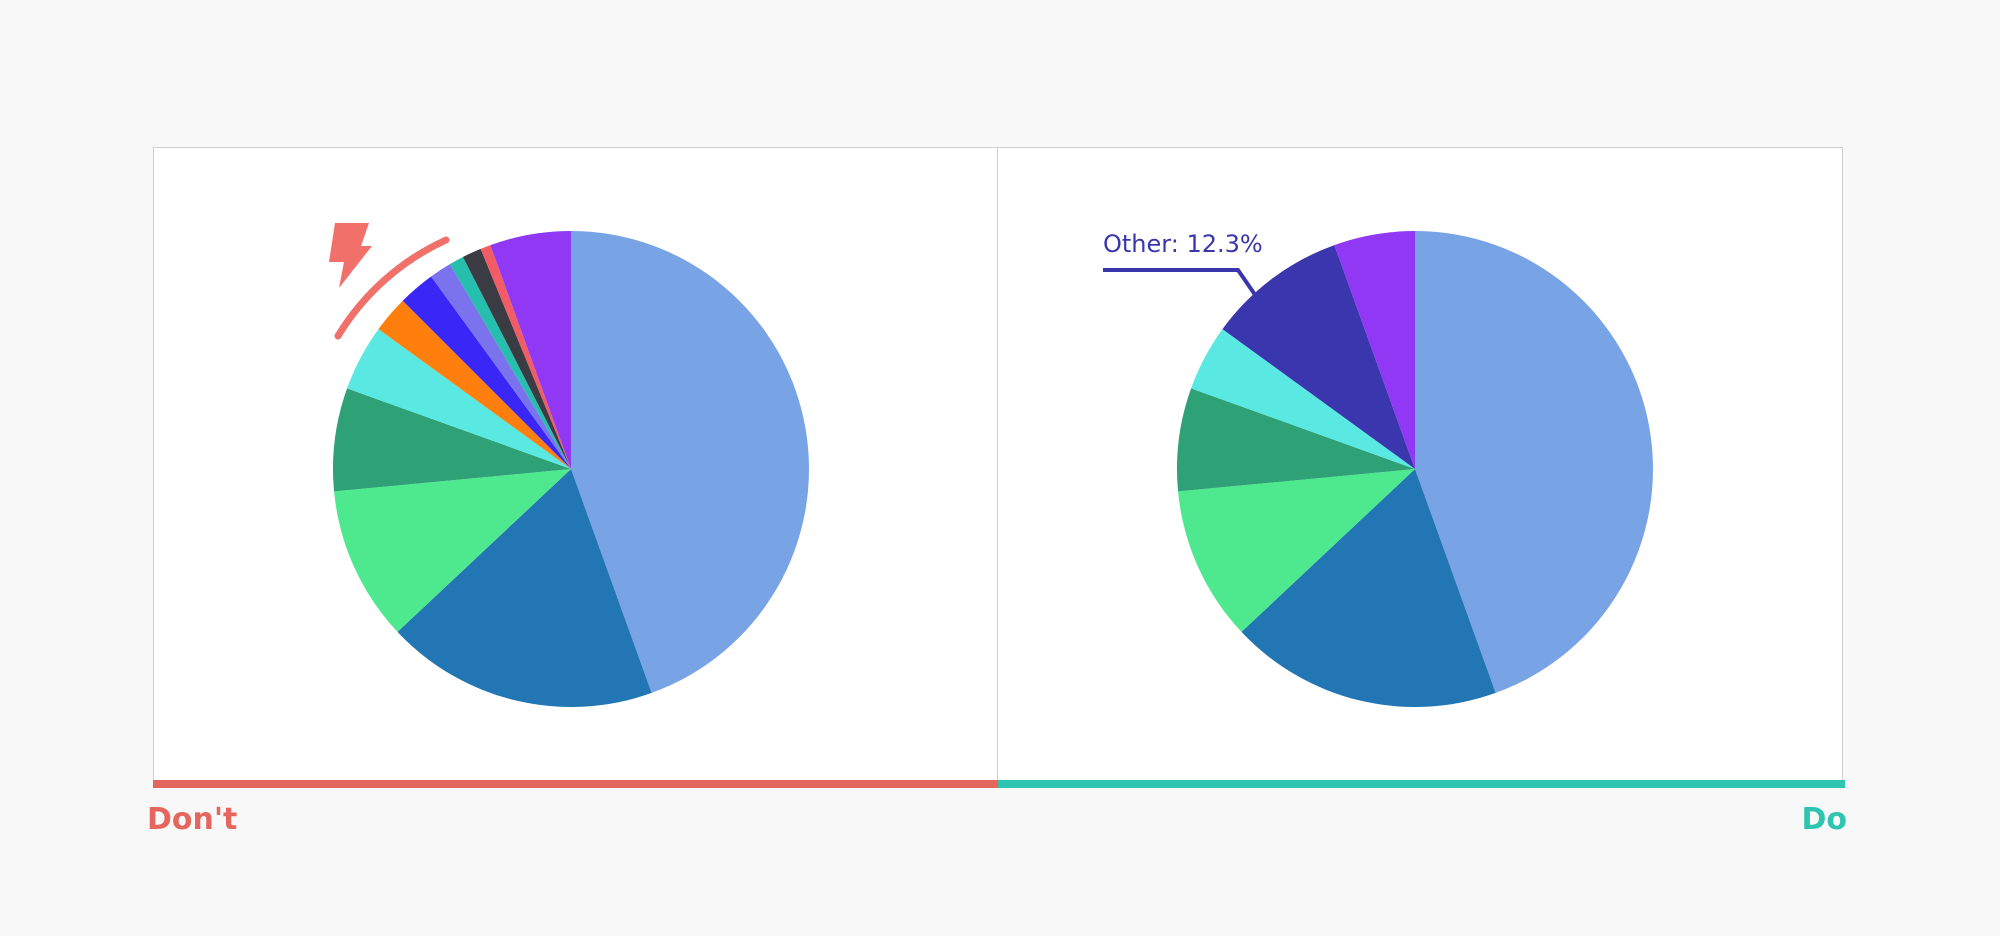 The height and width of the screenshot is (936, 2000). I want to click on do-pie-slice-other, so click(1318, 357).